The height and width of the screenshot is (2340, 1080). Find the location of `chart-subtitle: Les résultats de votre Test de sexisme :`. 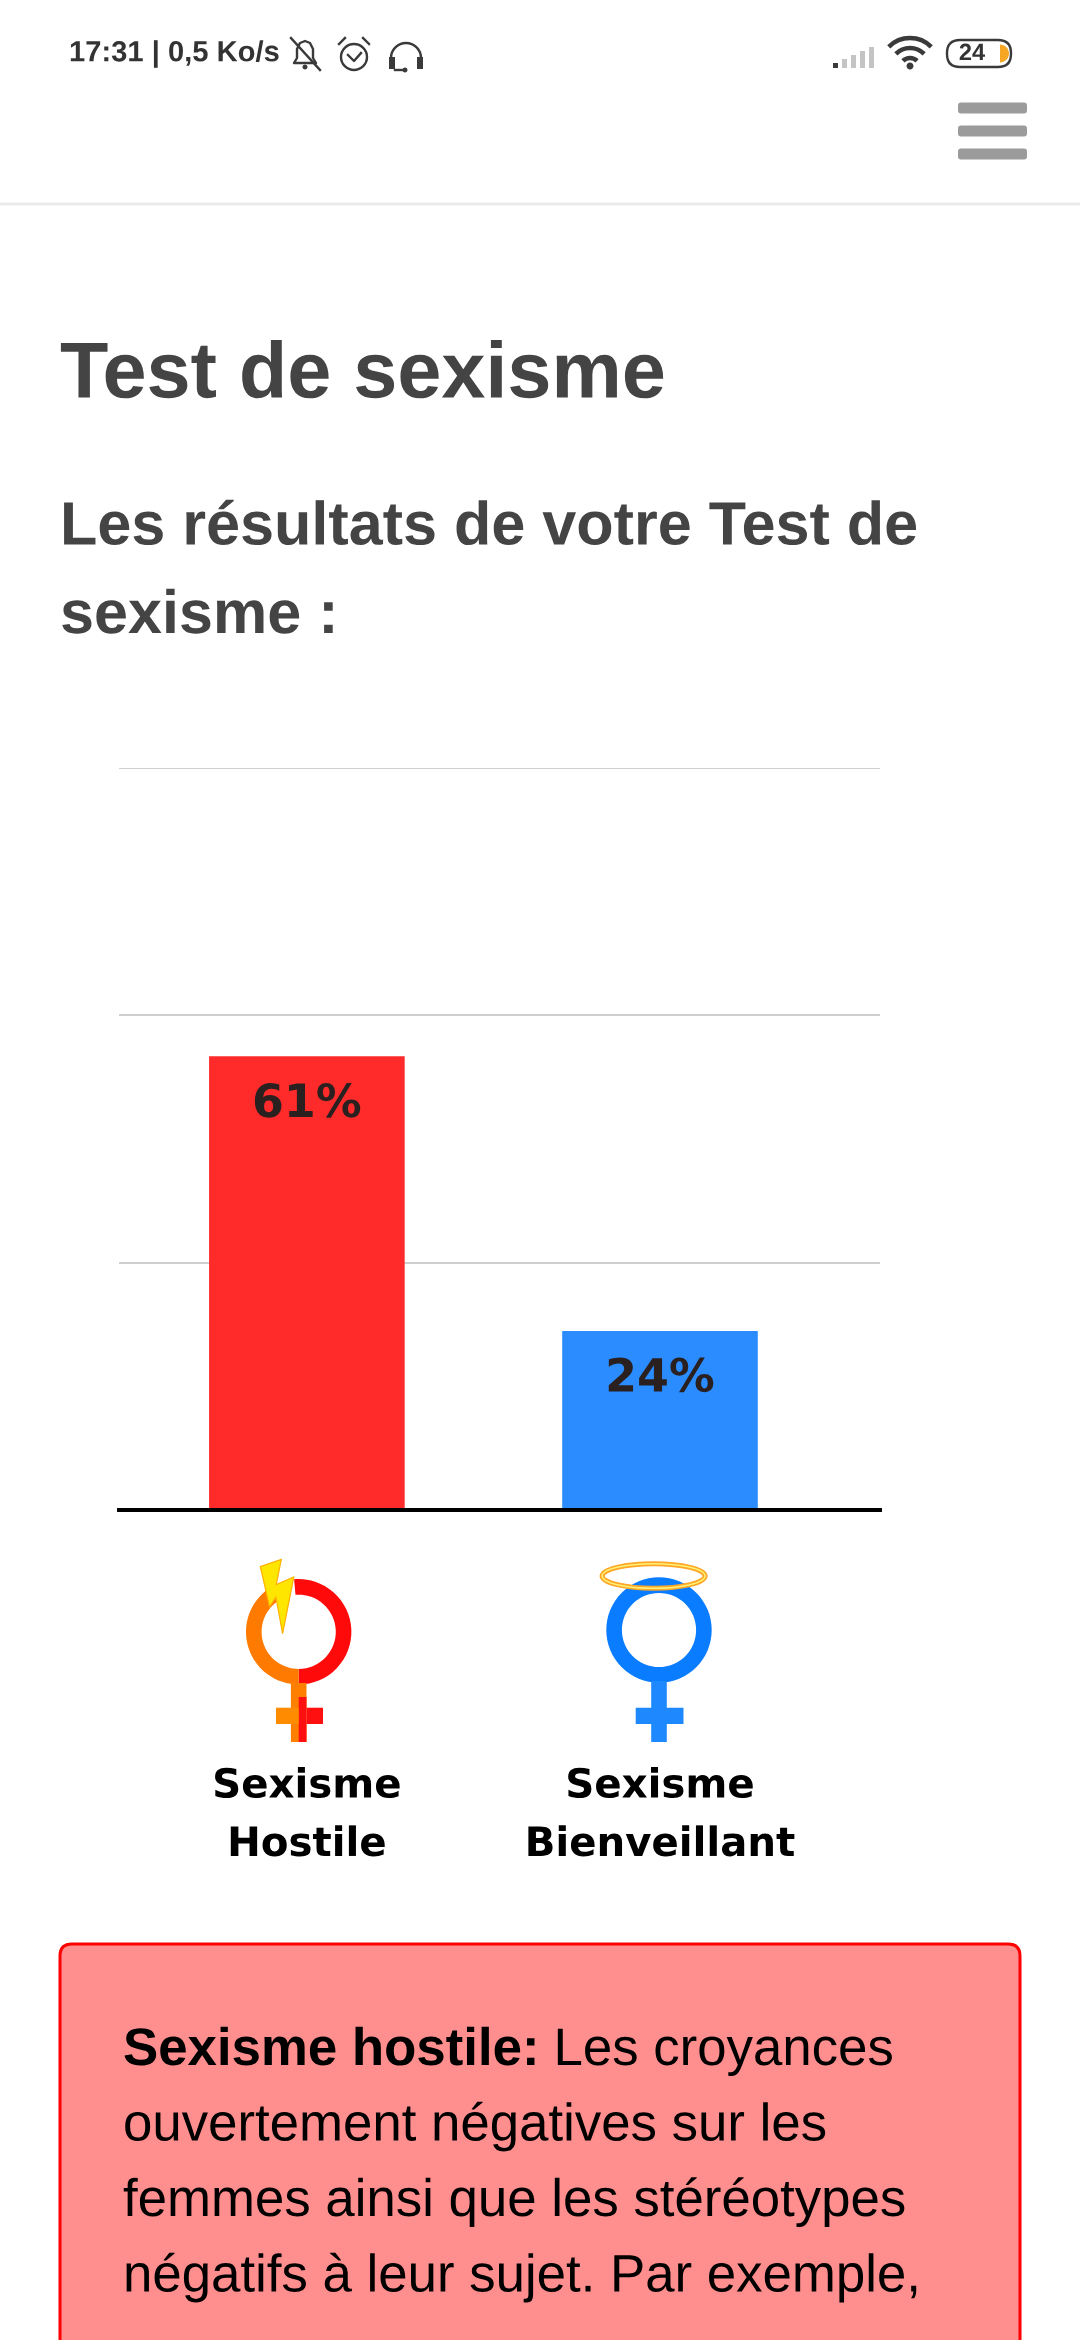

chart-subtitle: Les résultats de votre Test de sexisme : is located at coordinates (489, 566).